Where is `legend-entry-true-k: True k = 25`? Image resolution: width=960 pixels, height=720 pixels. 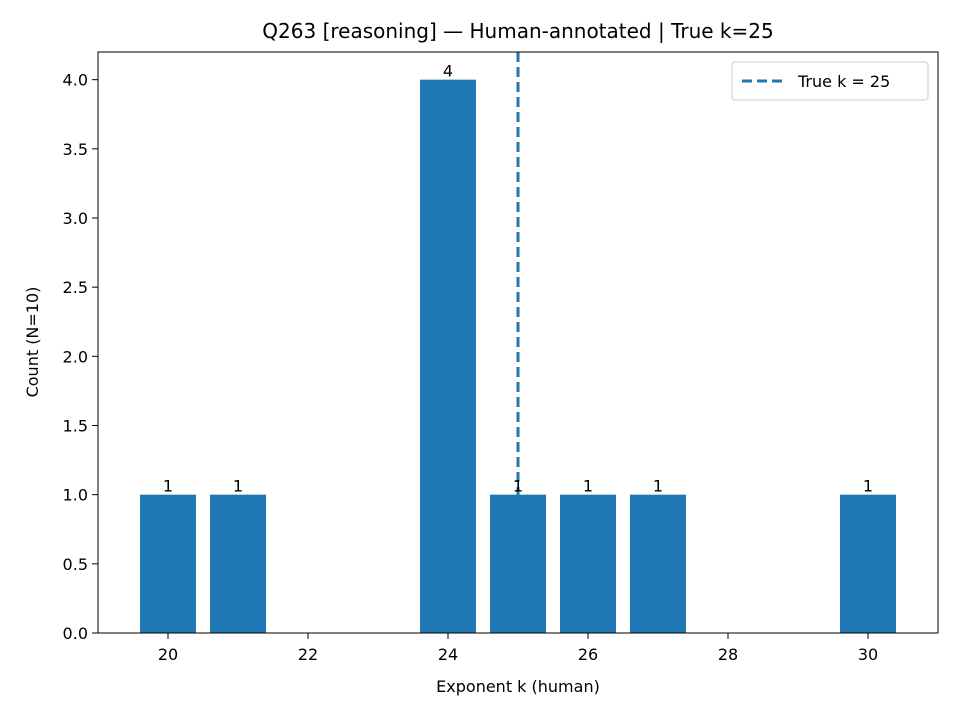
legend-entry-true-k: True k = 25 is located at coordinates (843, 81).